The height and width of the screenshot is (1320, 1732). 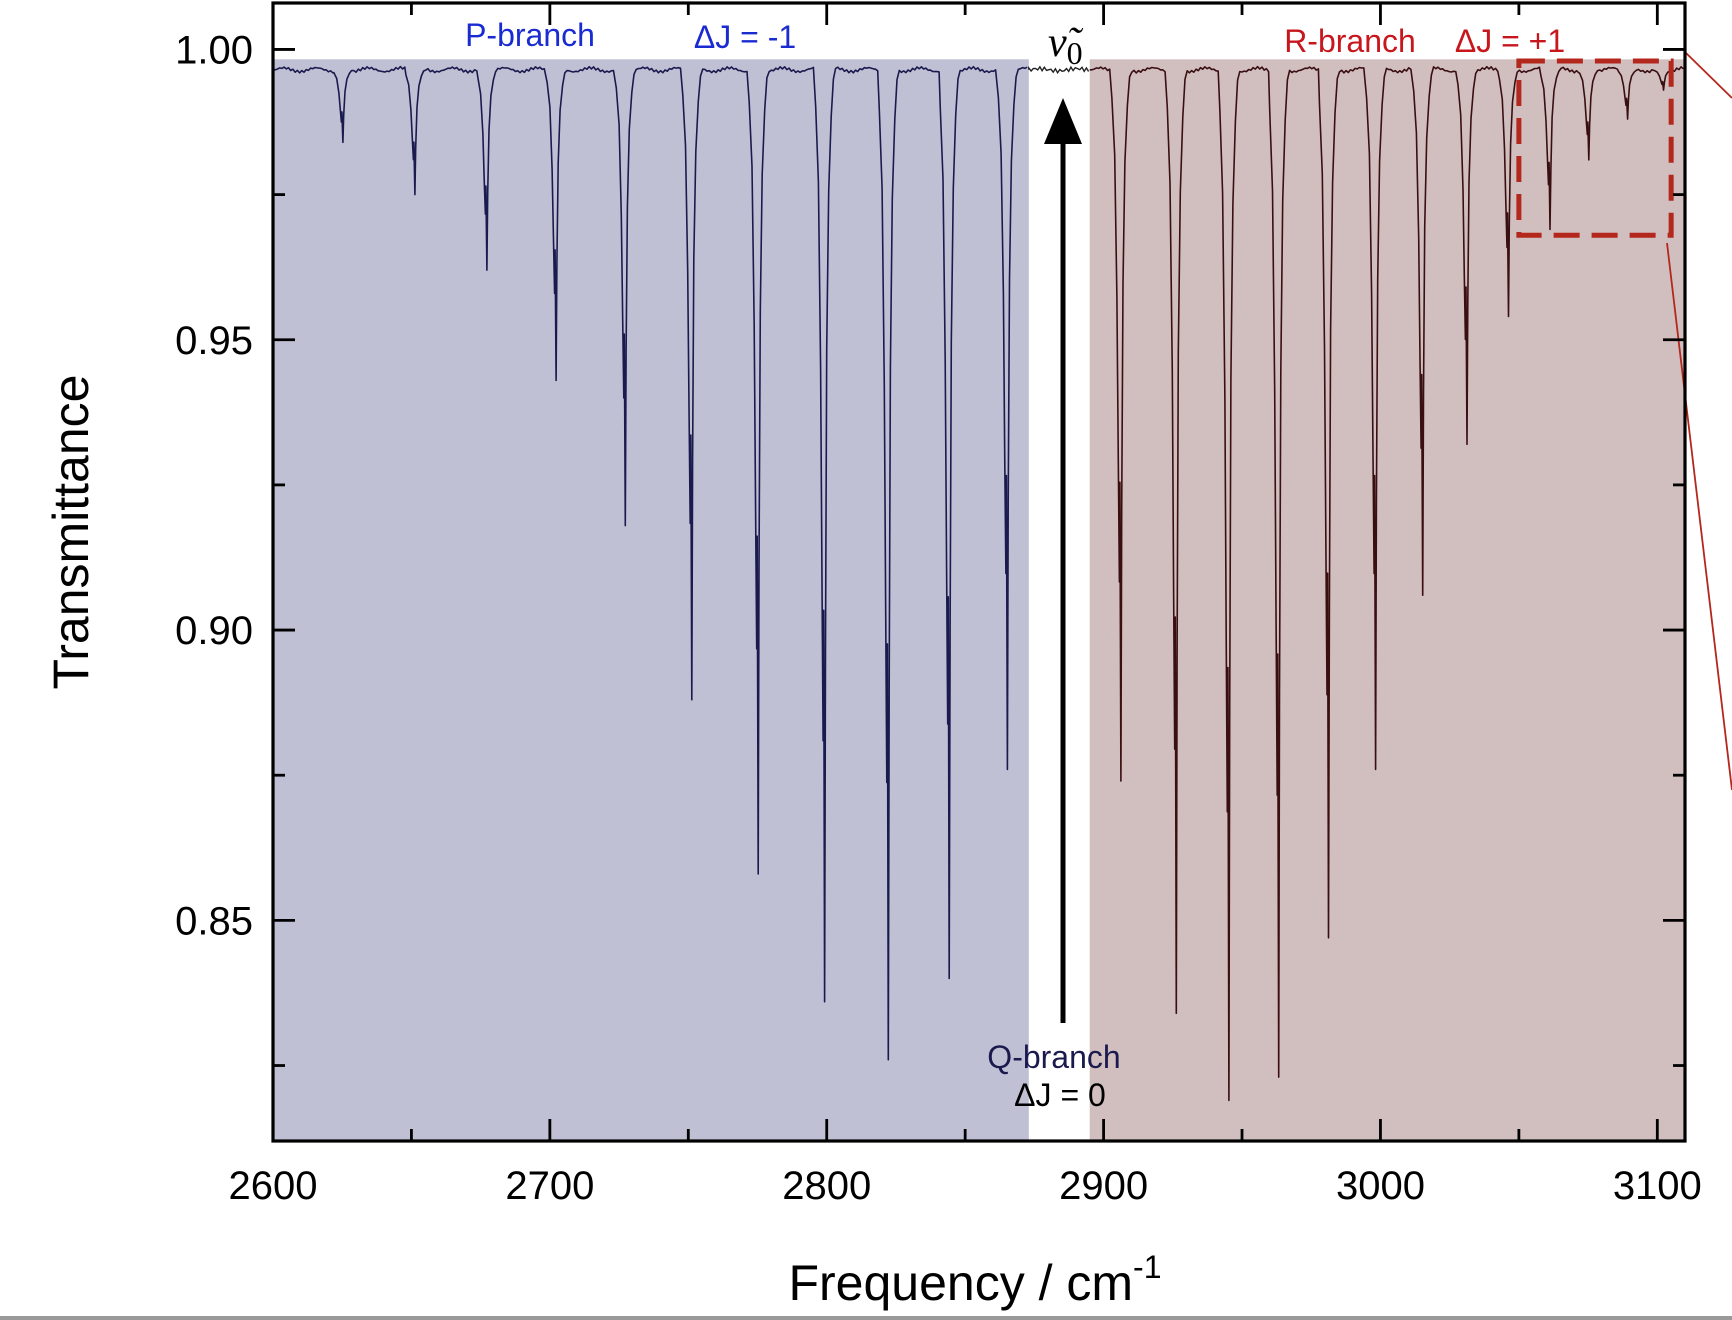 I want to click on r-branch-delta-j: ΔJ = +1, so click(x=1510, y=41).